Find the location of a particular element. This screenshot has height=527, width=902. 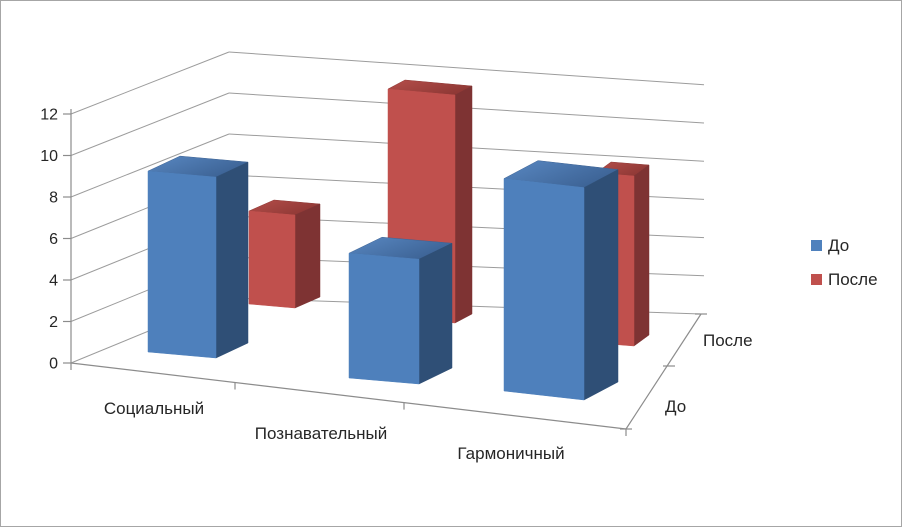

value-tick-label-6: 6 is located at coordinates (53, 239).